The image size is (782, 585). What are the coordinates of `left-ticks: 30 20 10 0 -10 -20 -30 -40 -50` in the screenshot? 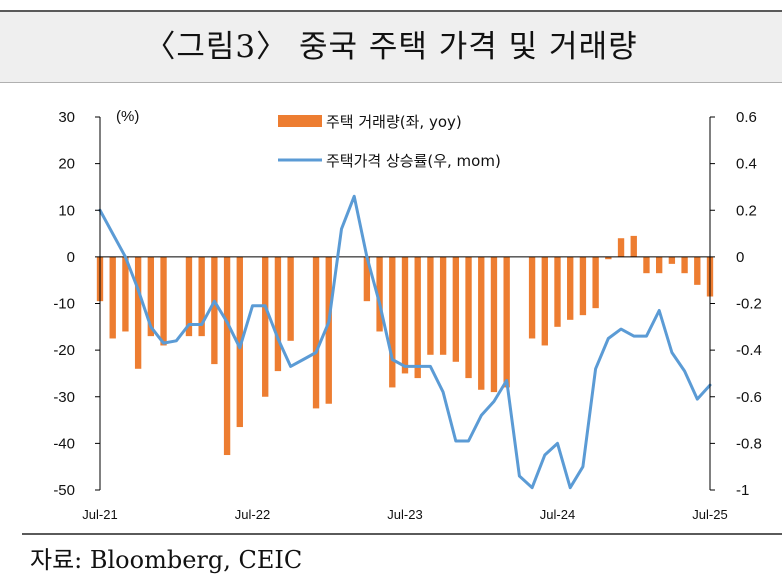 It's located at (76, 304).